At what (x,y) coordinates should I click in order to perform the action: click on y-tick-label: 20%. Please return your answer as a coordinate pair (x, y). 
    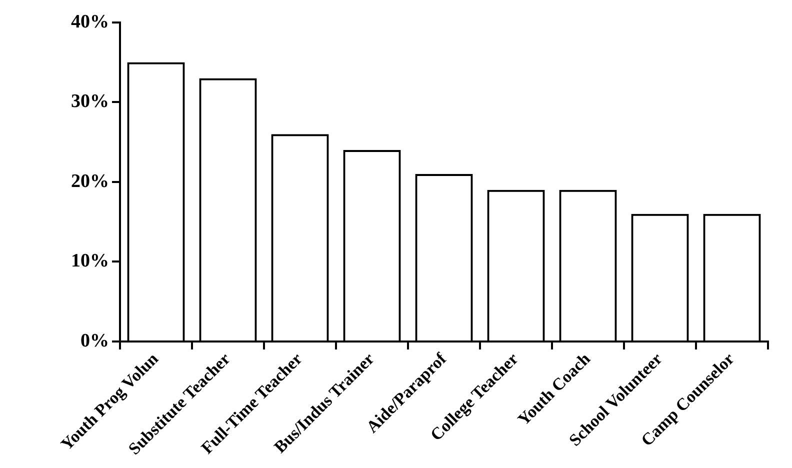
    Looking at the image, I should click on (90, 181).